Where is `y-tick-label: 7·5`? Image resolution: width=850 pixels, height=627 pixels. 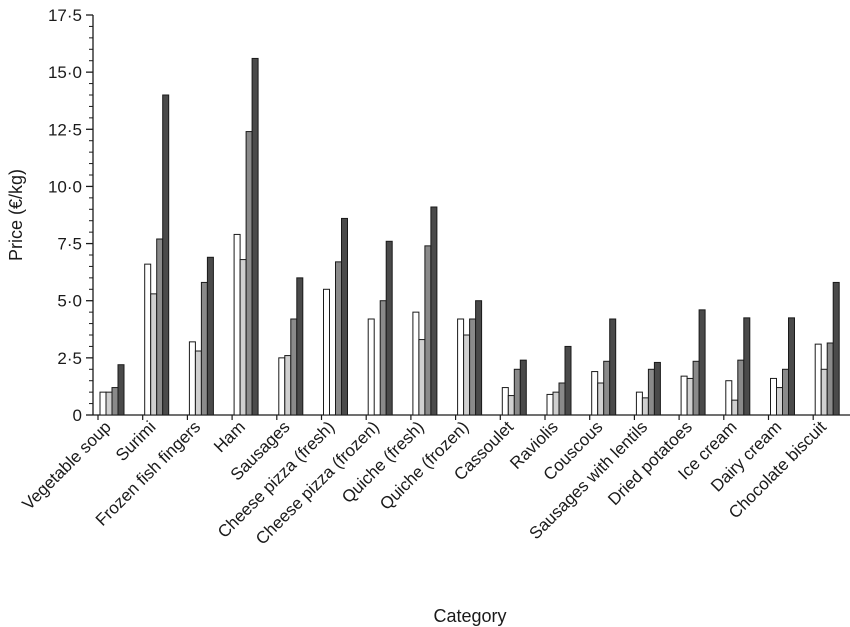 y-tick-label: 7·5 is located at coordinates (69, 244).